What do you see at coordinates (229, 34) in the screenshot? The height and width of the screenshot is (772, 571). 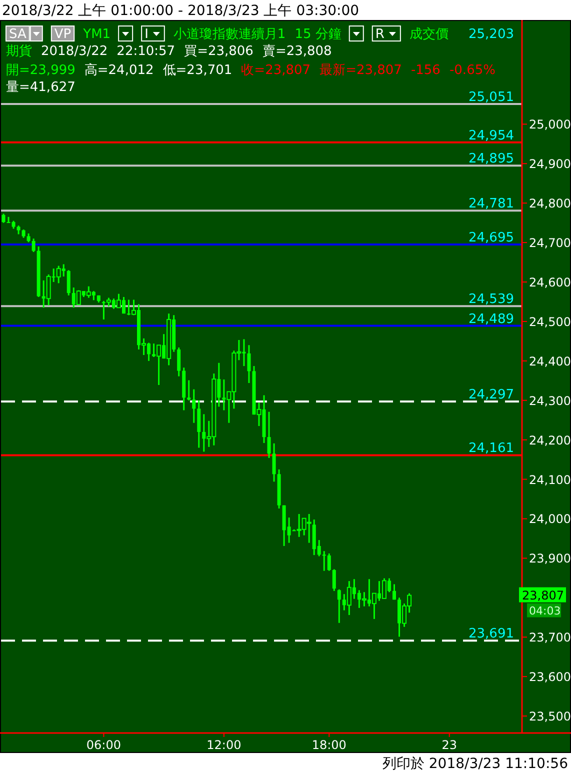 I see `annotation: 小道瓊指數連續月1` at bounding box center [229, 34].